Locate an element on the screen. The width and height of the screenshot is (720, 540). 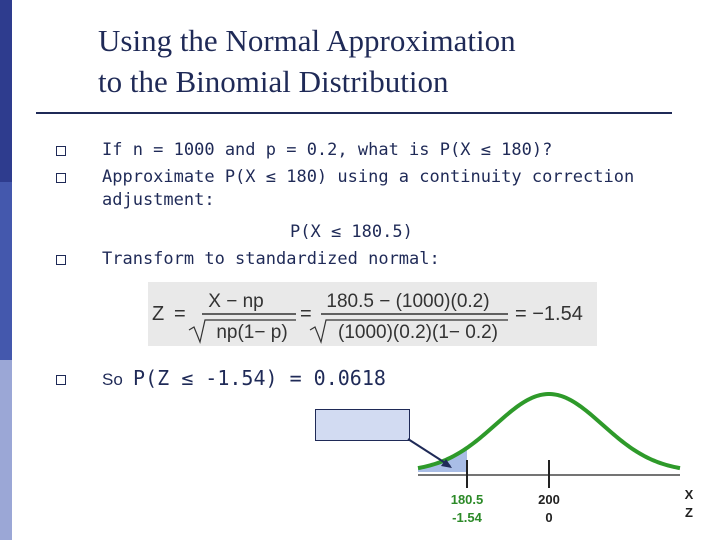
callout-arrow is located at coordinates (429, 452).